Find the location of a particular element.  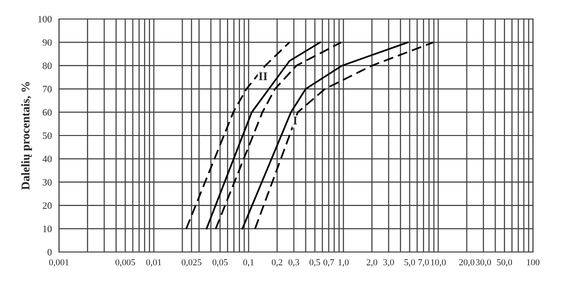

x-tick-label: 0,005 is located at coordinates (125, 263).